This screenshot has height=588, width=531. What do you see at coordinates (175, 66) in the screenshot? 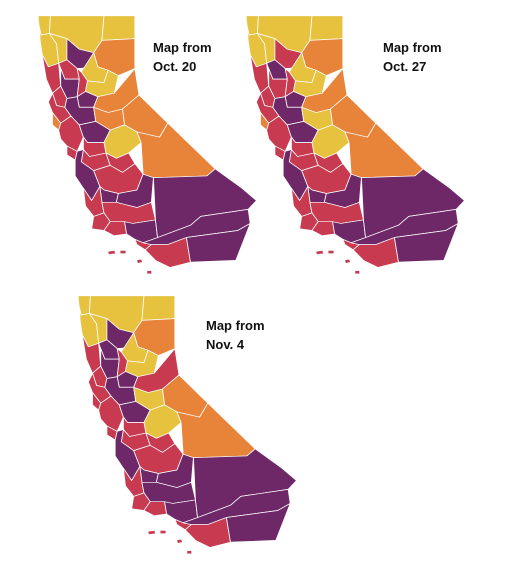
I see `caption-line-2: Oct. 20` at bounding box center [175, 66].